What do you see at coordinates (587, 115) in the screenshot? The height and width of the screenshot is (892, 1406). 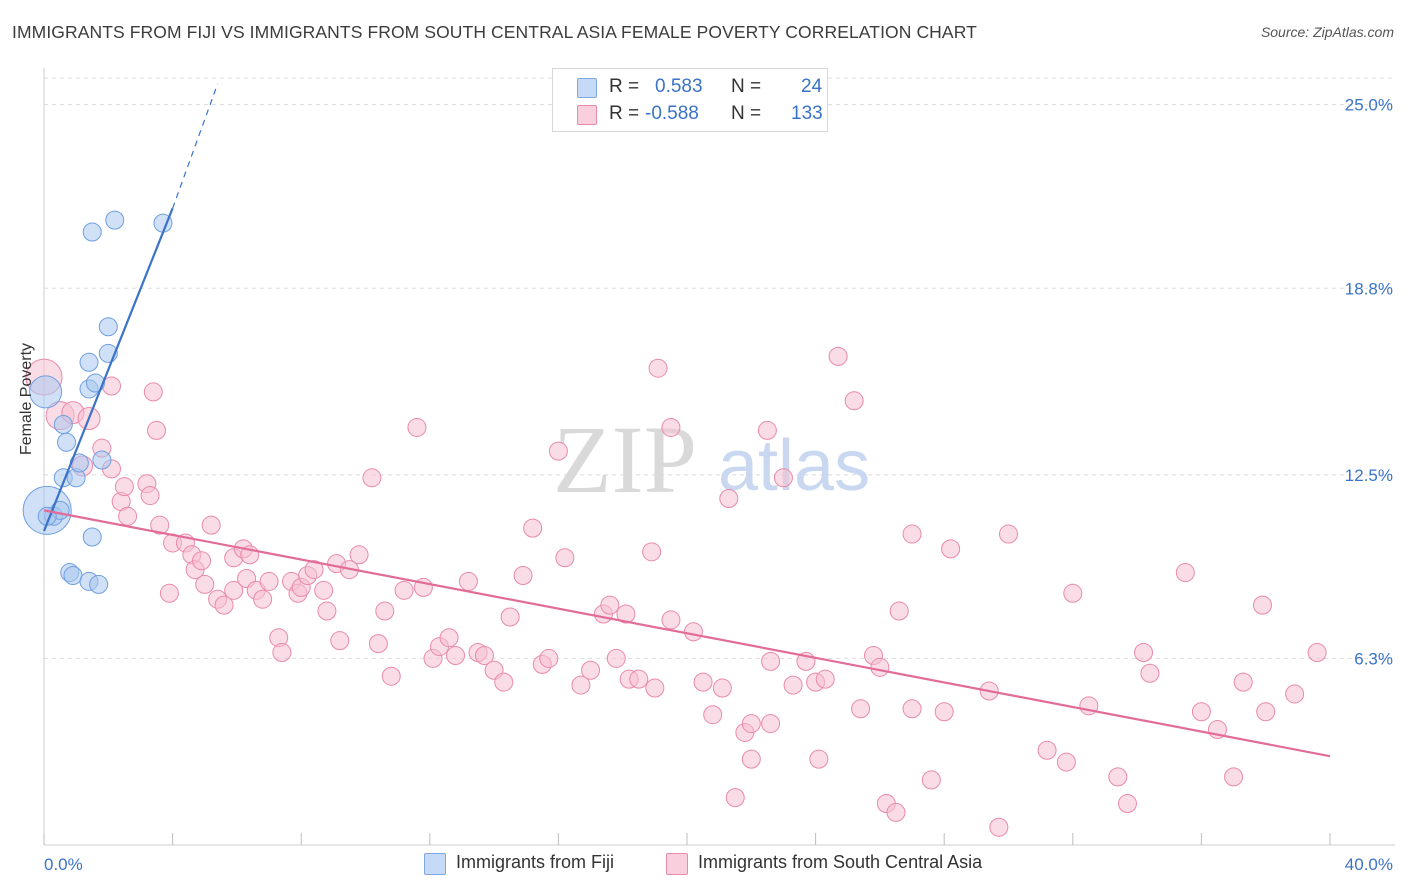 I see `legend-swatch-sca` at bounding box center [587, 115].